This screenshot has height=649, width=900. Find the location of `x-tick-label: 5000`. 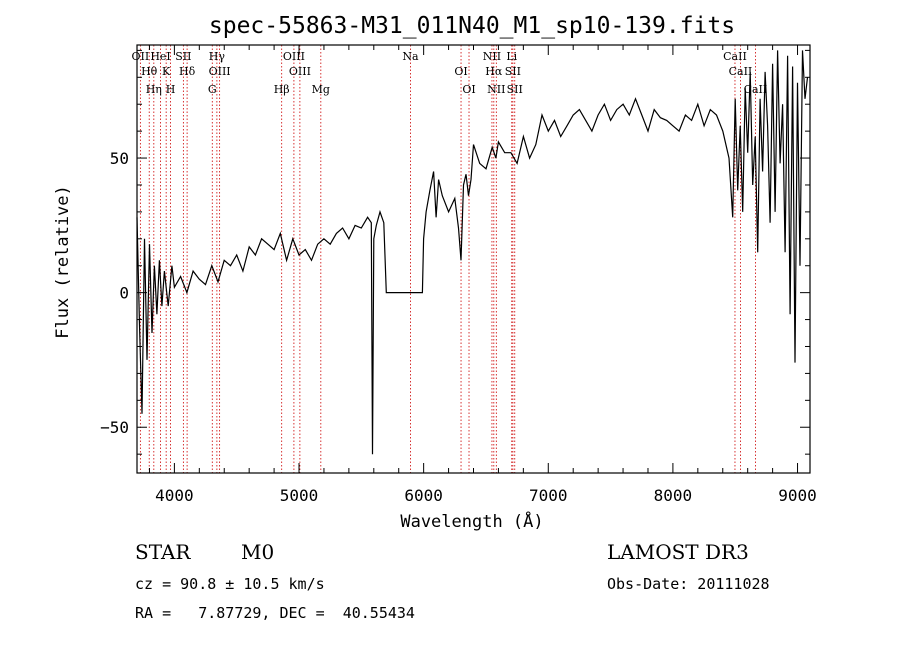

x-tick-label: 5000 is located at coordinates (299, 495).